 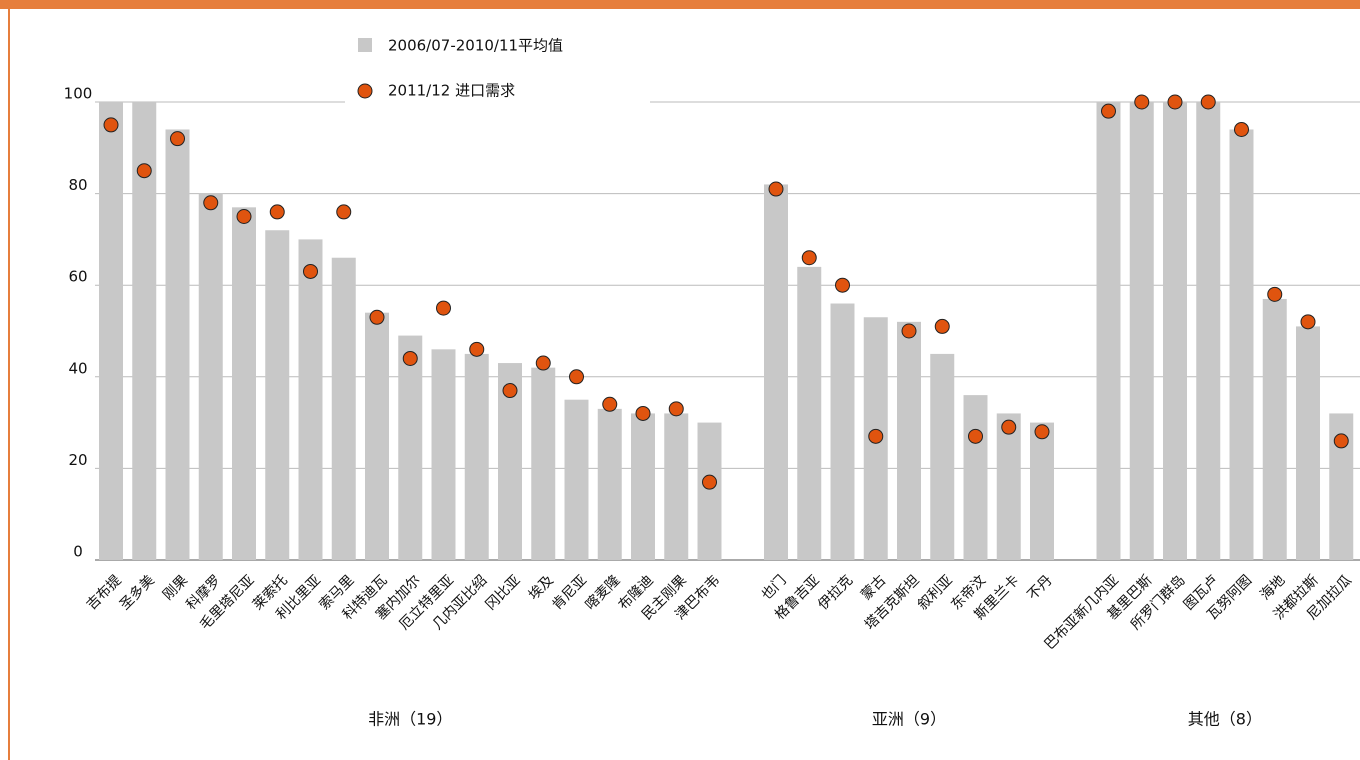 What do you see at coordinates (909, 719) in the screenshot?
I see `group-label: 亚洲（9）` at bounding box center [909, 719].